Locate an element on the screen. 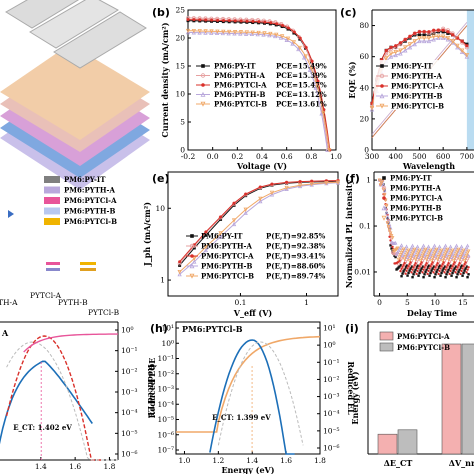 The height and width of the screenshot is (474, 474). panel-label-h: (h) is located at coordinates (159, 328).